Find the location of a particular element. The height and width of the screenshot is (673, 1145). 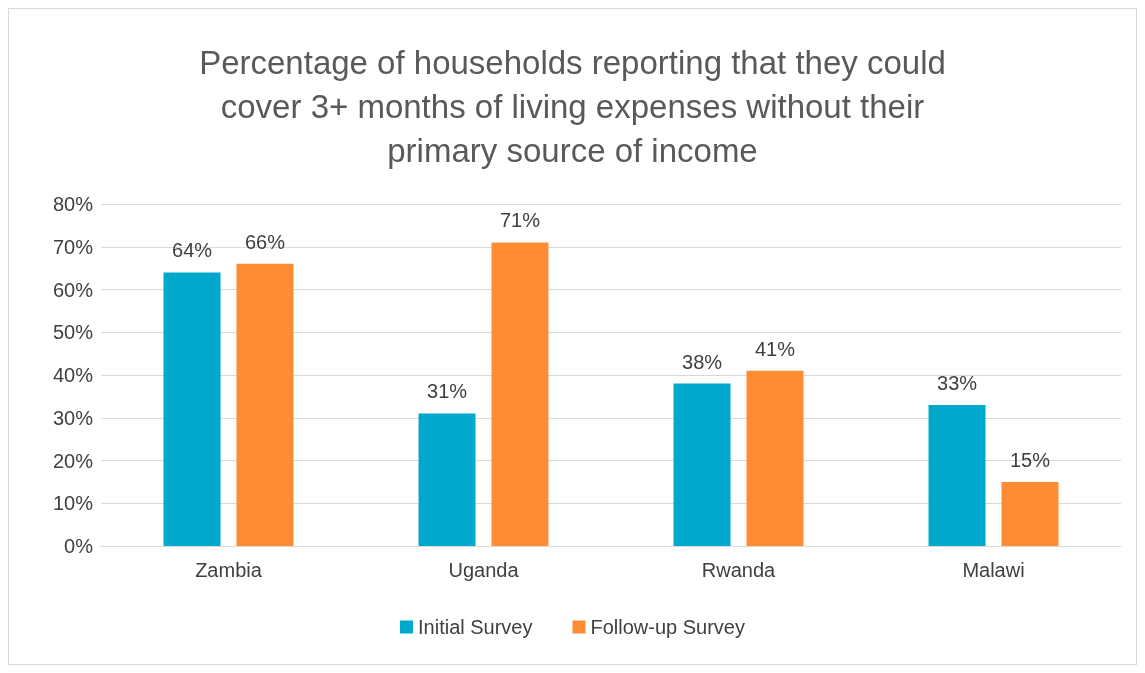

data-label: 31% is located at coordinates (447, 391).